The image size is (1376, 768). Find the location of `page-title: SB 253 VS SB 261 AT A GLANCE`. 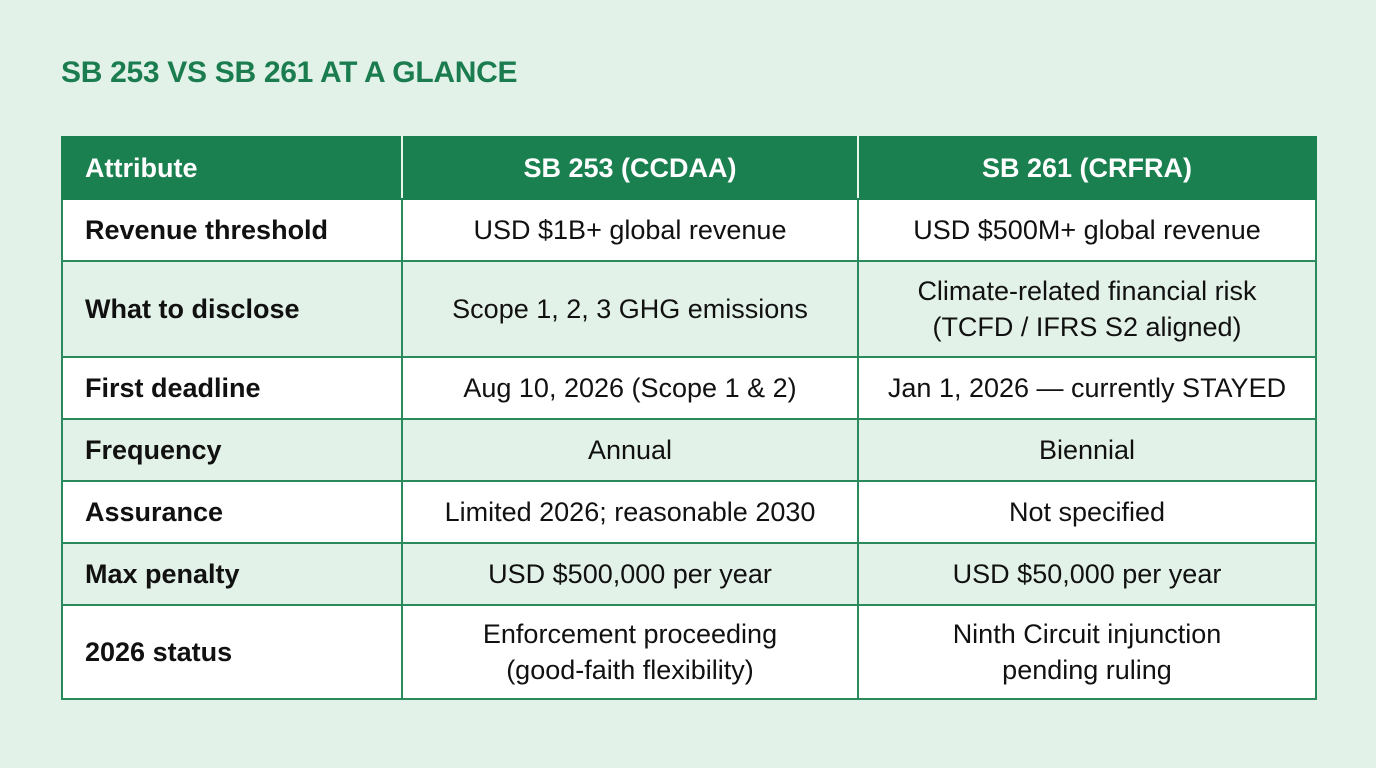

page-title: SB 253 VS SB 261 AT A GLANCE is located at coordinates (289, 72).